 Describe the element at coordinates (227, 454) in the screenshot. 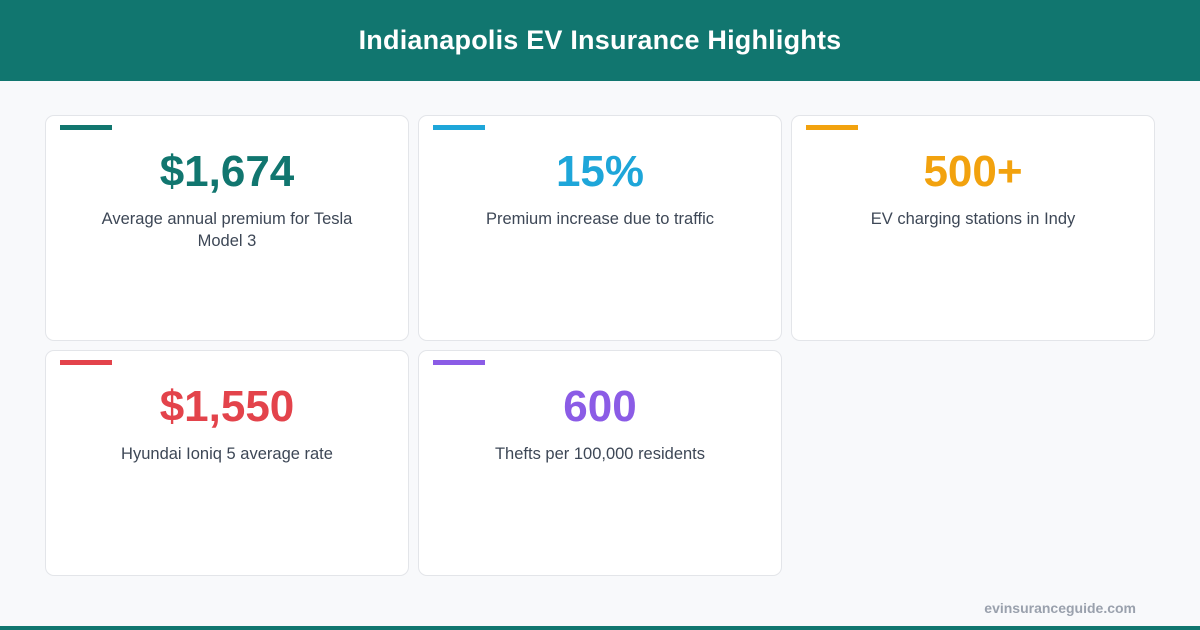

I see `stat-label: Hyundai Ioniq 5 average rate` at that location.